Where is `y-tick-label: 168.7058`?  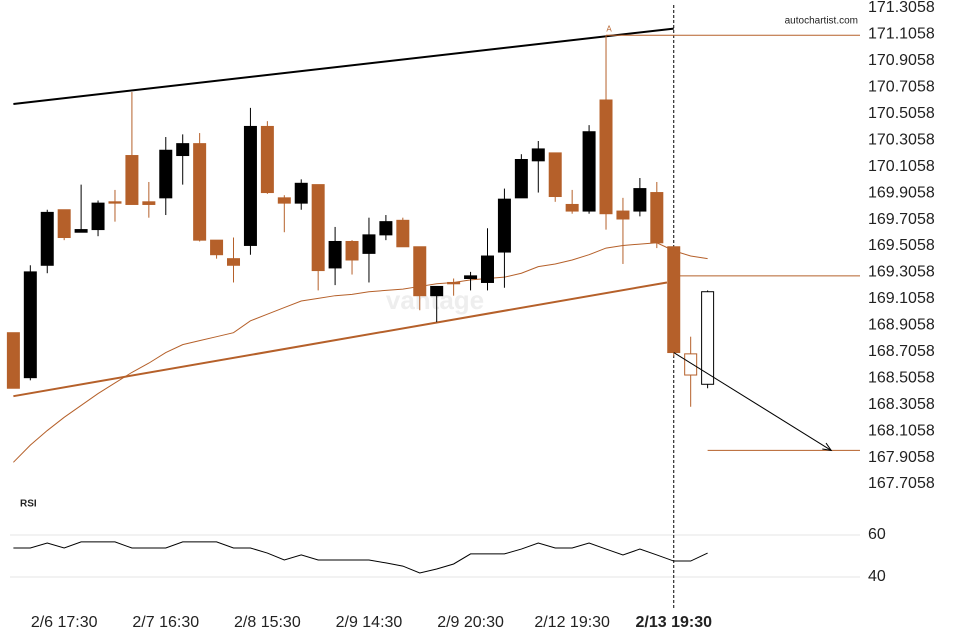 y-tick-label: 168.7058 is located at coordinates (901, 351).